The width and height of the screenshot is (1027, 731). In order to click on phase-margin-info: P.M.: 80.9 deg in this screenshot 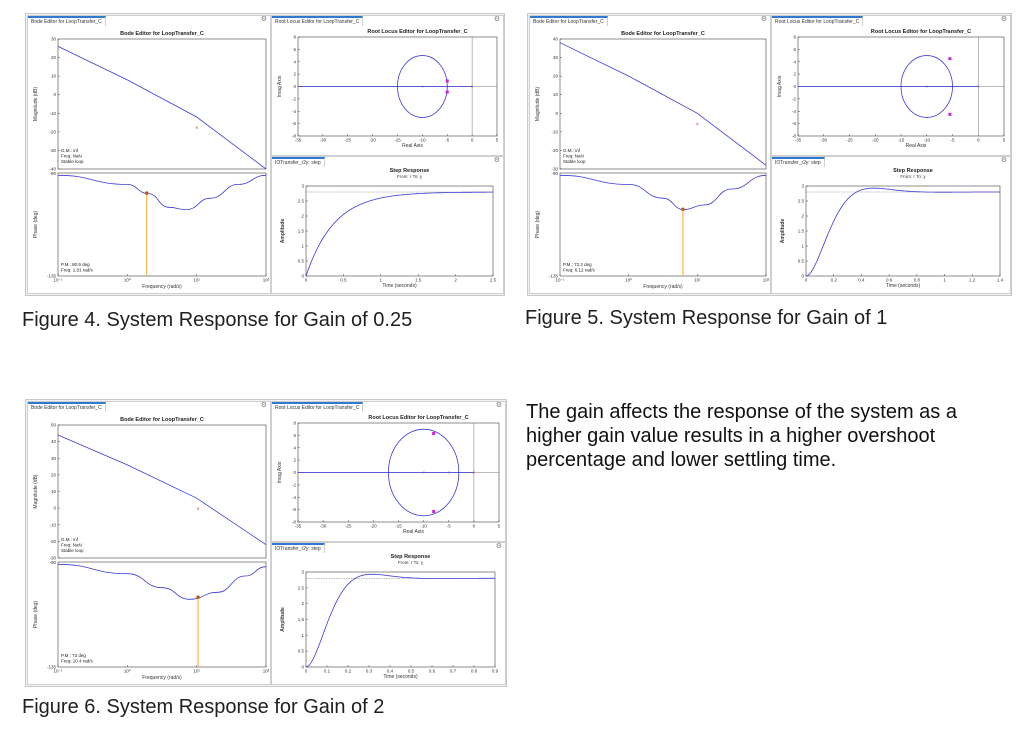, I will do `click(75, 264)`.